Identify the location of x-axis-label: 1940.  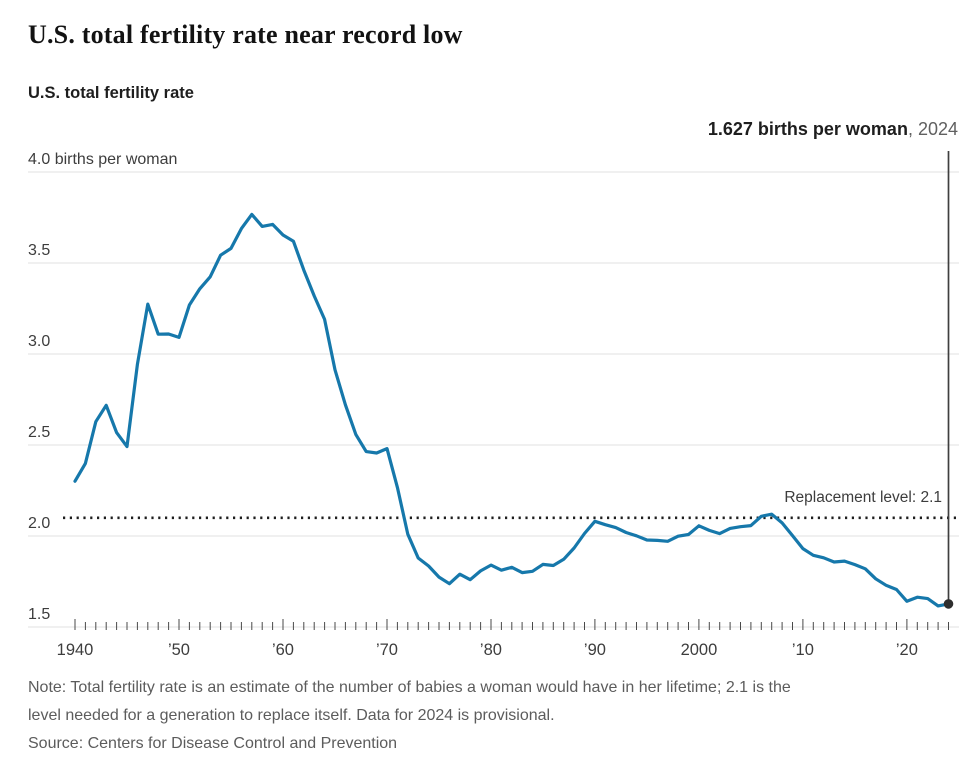
(75, 650).